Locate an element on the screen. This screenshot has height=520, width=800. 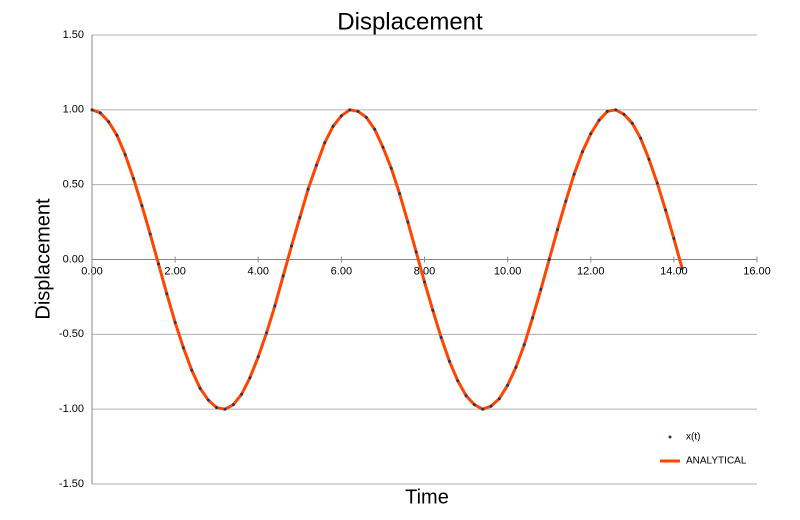
y-tick-label: 1.00 is located at coordinates (73, 110).